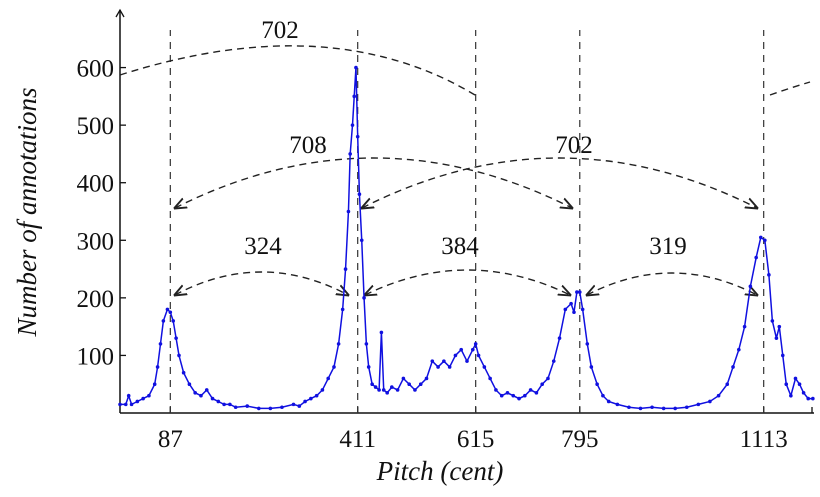  I want to click on interval-label: 319, so click(668, 246).